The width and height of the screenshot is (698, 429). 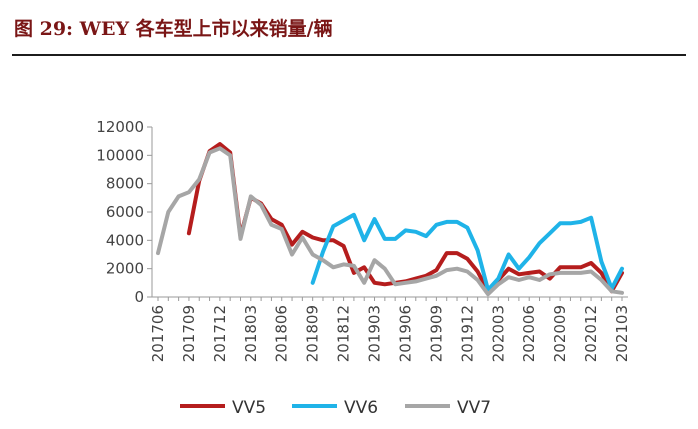 What do you see at coordinates (120, 155) in the screenshot?
I see `y-tick-label: 10000` at bounding box center [120, 155].